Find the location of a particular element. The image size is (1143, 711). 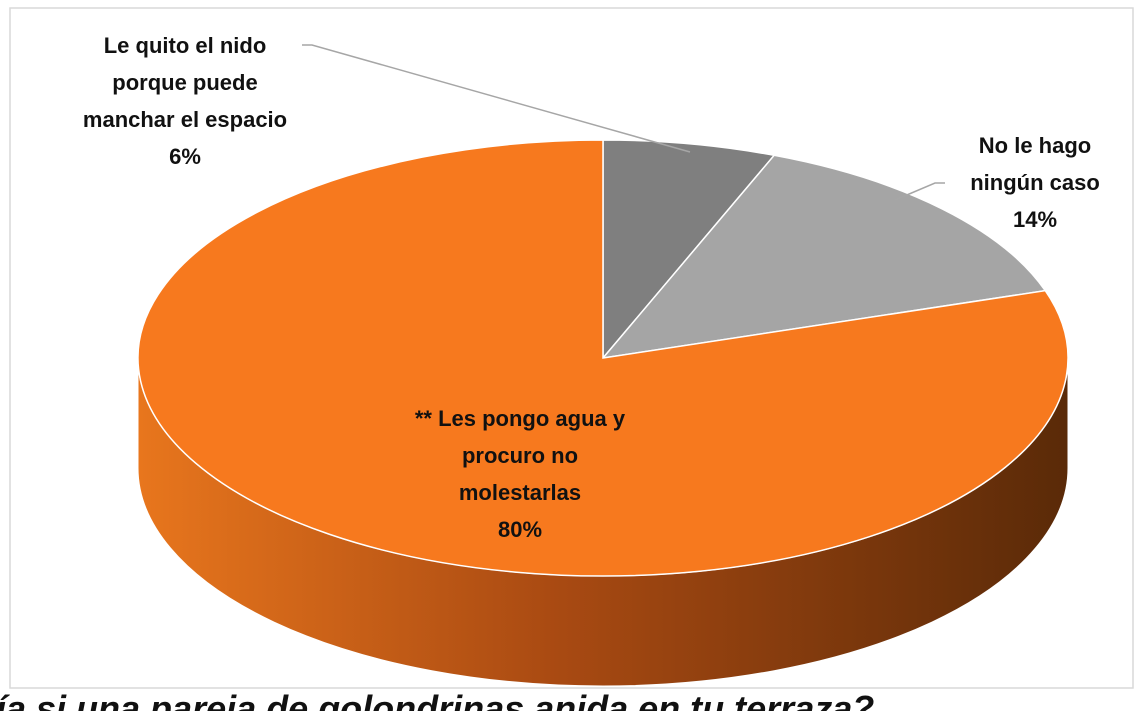

category-label: No le hago ningún caso is located at coordinates (1035, 164).